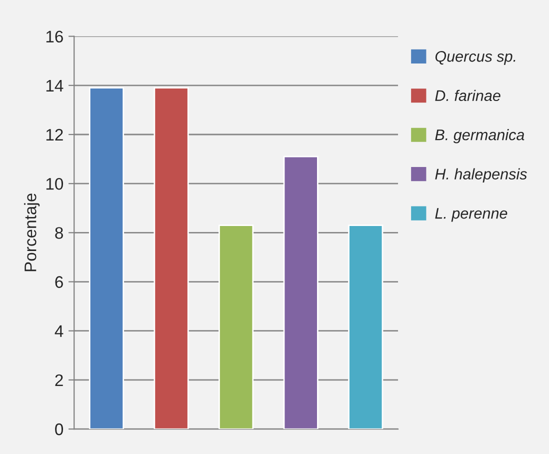 This screenshot has width=549, height=454. What do you see at coordinates (481, 175) in the screenshot?
I see `legend-label: H. halepensis` at bounding box center [481, 175].